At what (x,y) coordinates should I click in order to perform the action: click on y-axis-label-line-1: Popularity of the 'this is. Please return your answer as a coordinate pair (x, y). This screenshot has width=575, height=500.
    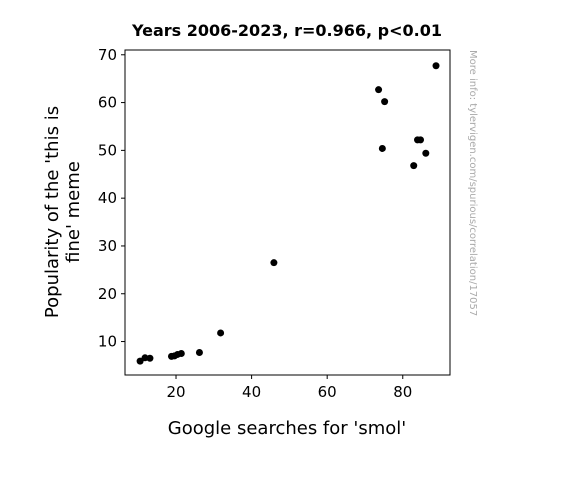
    Looking at the image, I should click on (52, 212).